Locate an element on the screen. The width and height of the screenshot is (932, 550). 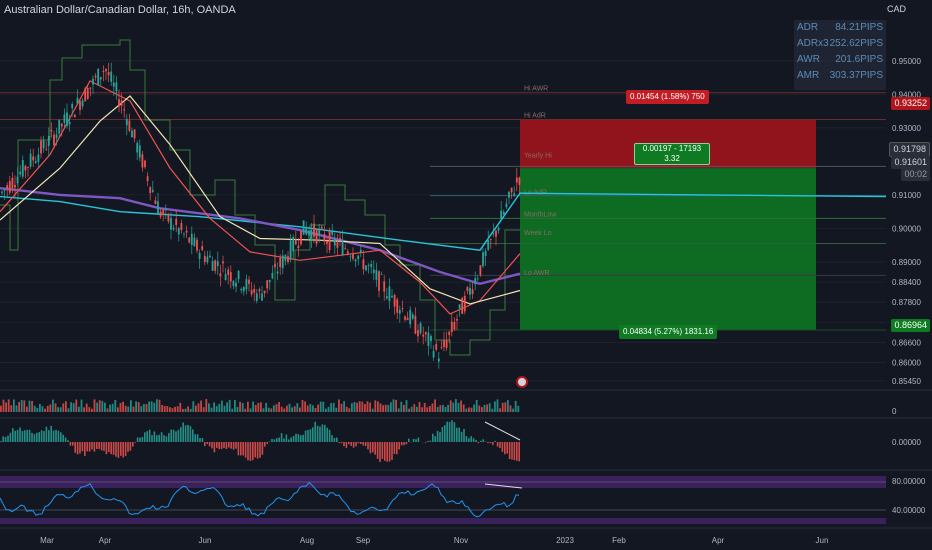
oscillator-panel is located at coordinates (260, 441).